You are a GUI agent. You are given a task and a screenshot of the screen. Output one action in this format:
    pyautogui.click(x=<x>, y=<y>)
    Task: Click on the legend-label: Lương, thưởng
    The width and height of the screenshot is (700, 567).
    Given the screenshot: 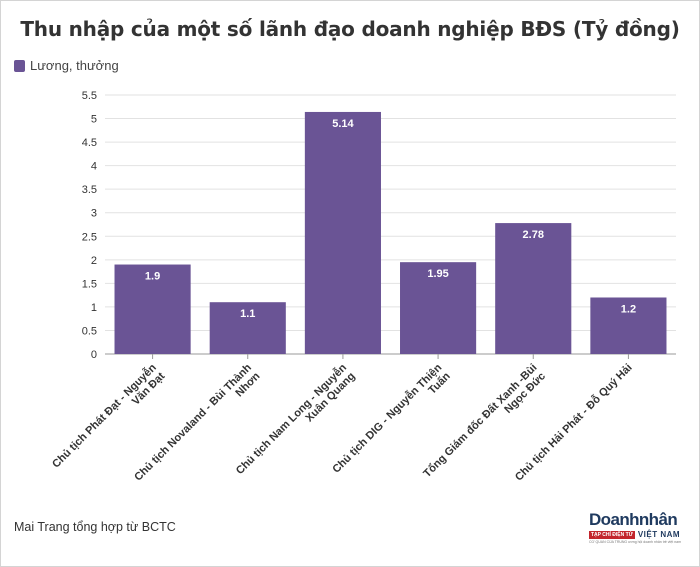 What is the action you would take?
    pyautogui.click(x=74, y=65)
    